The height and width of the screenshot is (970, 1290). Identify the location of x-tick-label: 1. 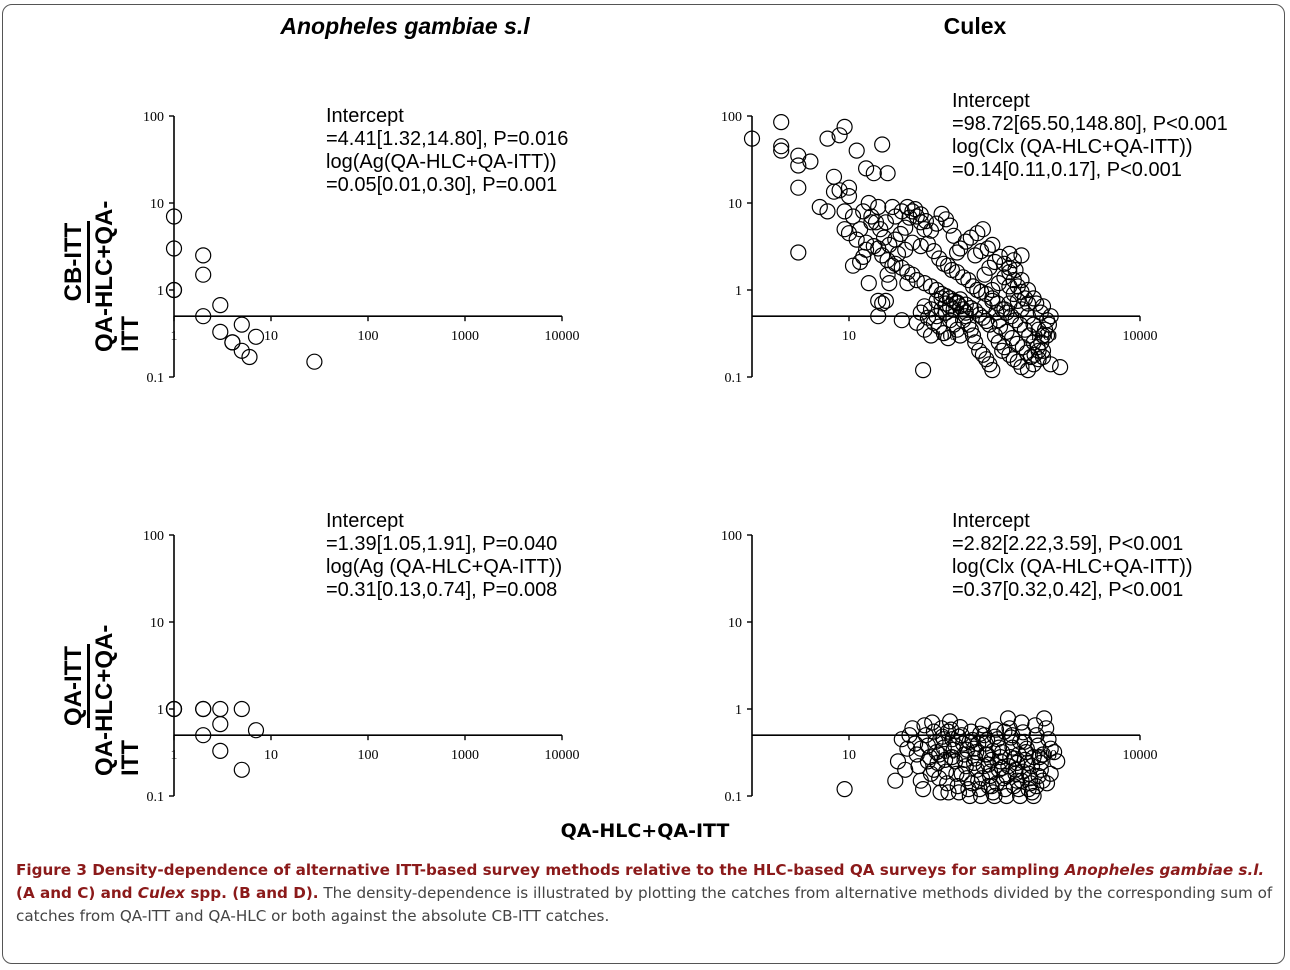
(174, 755).